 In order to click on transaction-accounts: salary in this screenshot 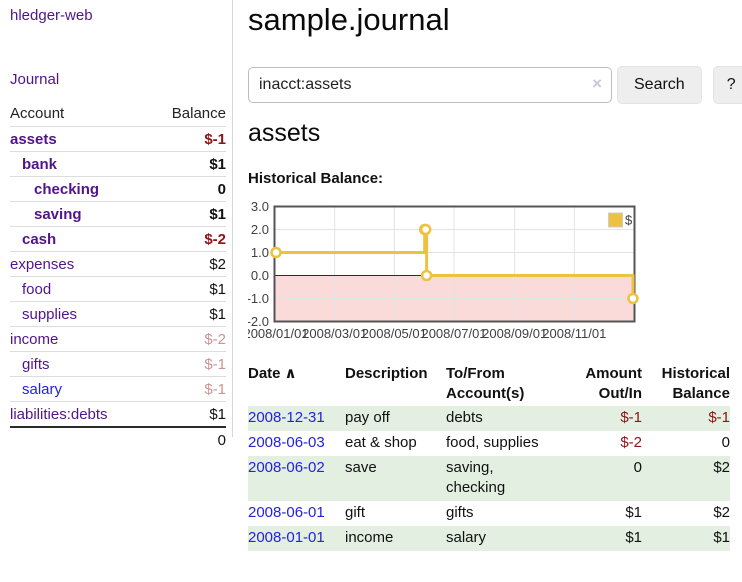, I will do `click(505, 538)`.